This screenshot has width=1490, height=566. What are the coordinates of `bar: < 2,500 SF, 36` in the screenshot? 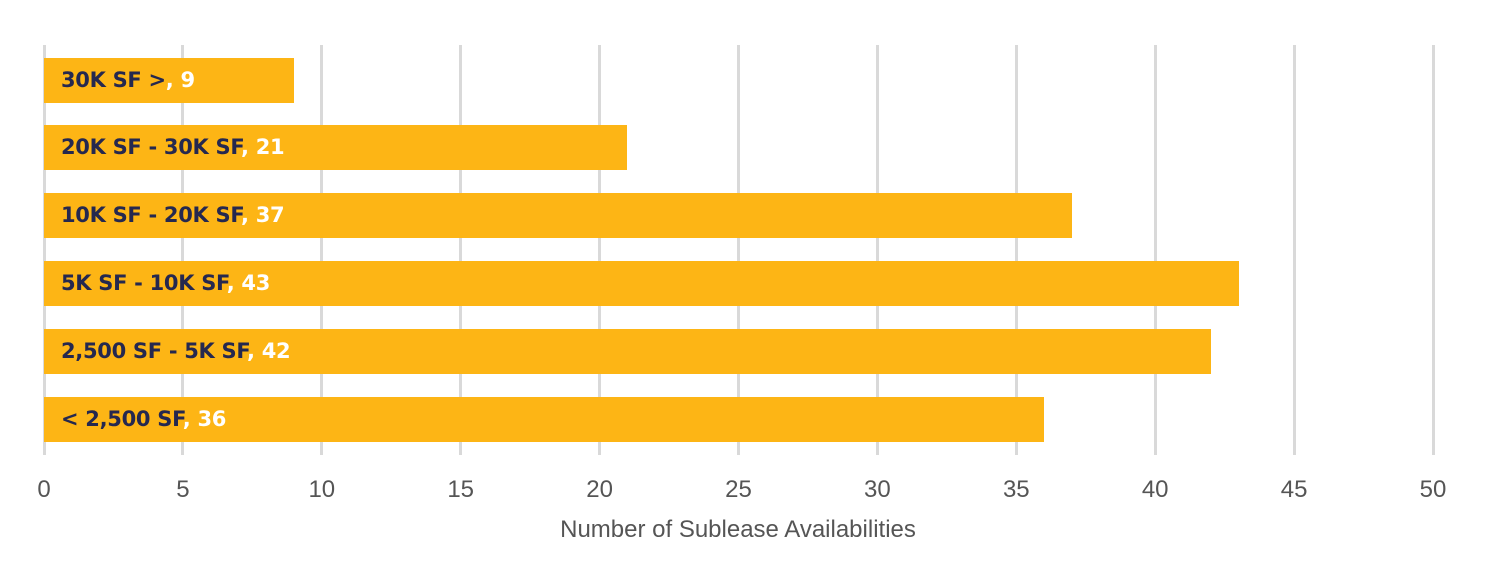 It's located at (544, 419).